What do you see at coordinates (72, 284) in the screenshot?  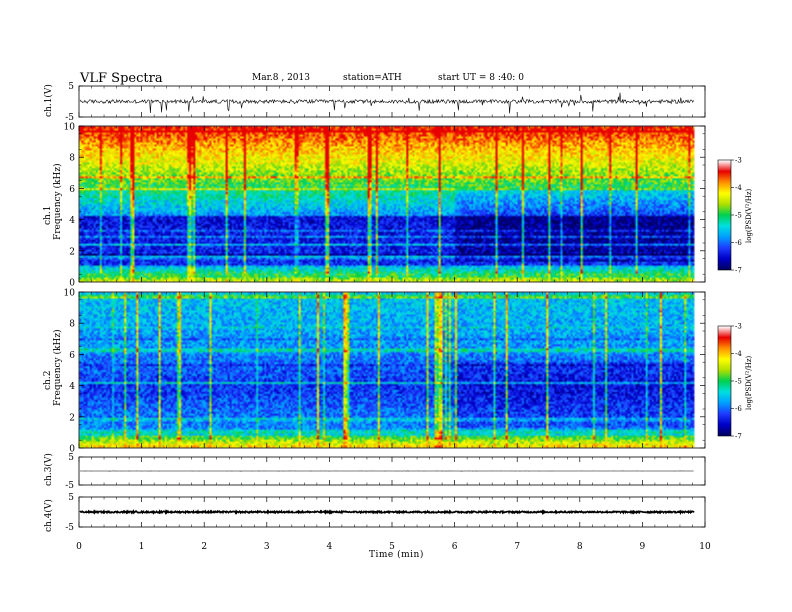 I see `ch1-spec-ytick-label: 0` at bounding box center [72, 284].